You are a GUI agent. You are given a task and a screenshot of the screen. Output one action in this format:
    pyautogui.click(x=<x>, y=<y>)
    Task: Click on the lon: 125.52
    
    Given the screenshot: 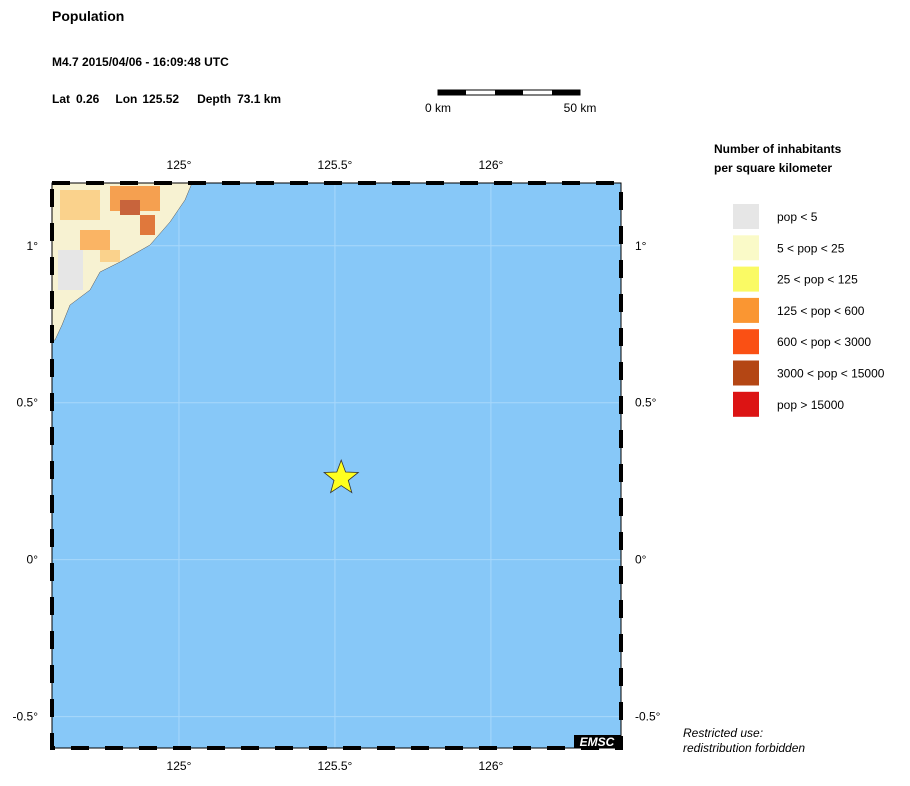 What is the action you would take?
    pyautogui.click(x=160, y=99)
    